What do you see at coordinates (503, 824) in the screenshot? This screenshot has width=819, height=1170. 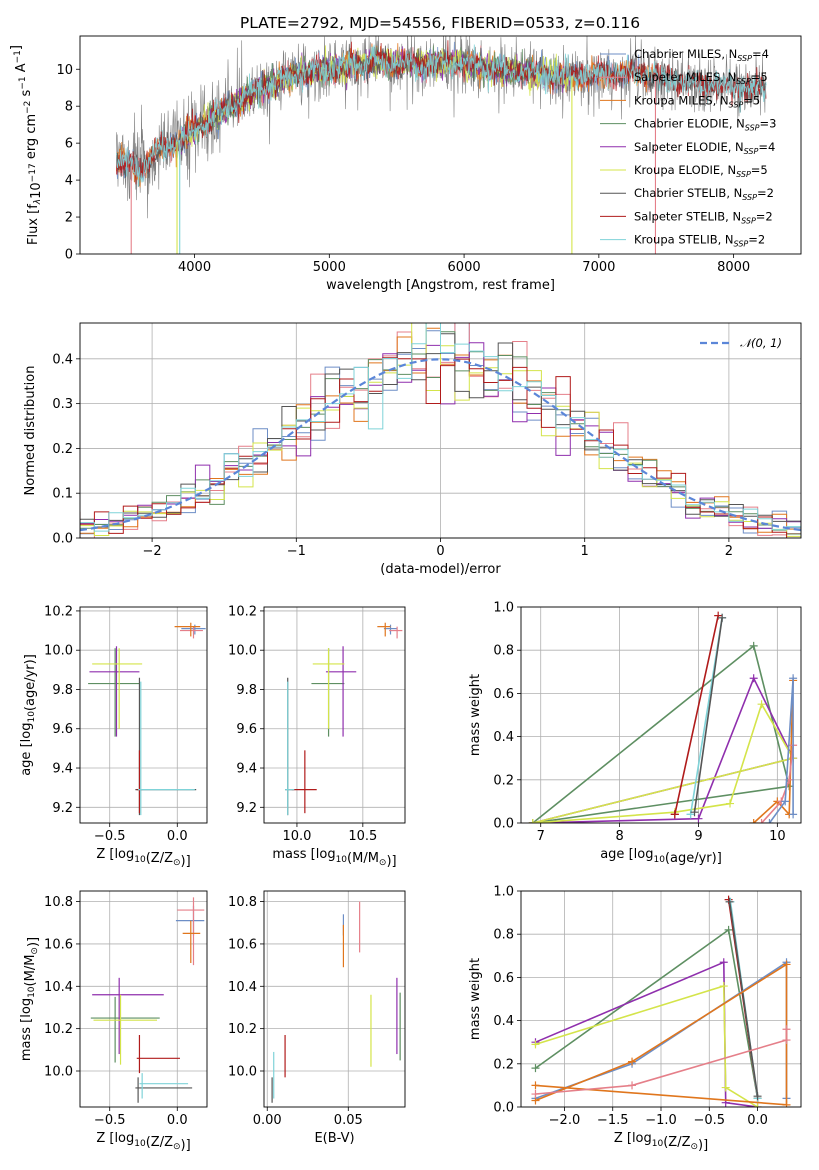 I see `y-tick-label: 0.0` at bounding box center [503, 824].